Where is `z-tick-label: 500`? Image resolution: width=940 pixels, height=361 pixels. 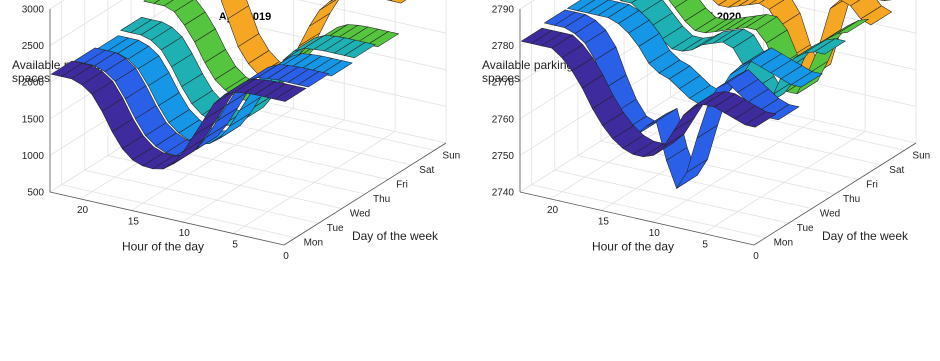 z-tick-label: 500 is located at coordinates (35, 193).